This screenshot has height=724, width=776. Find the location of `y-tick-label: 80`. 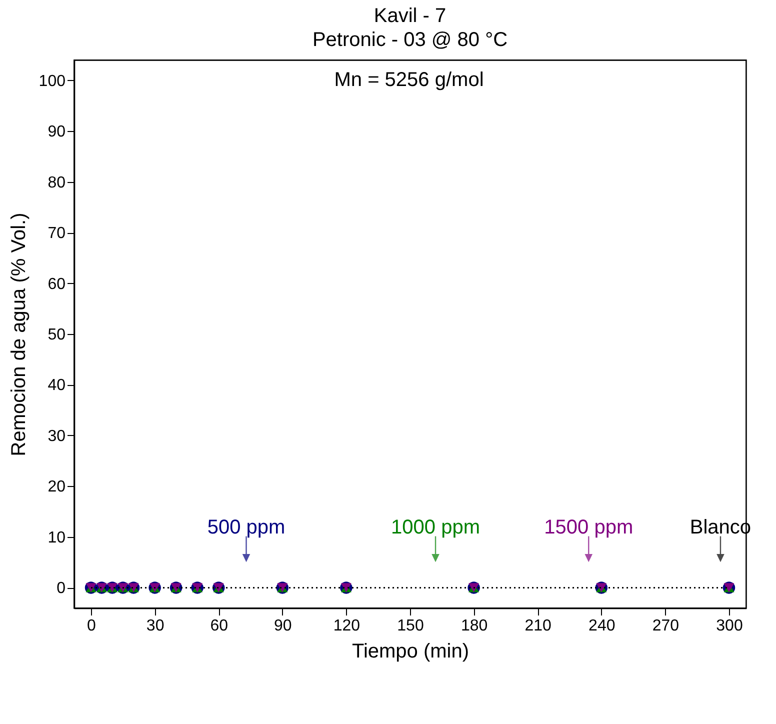

y-tick-label: 80 is located at coordinates (57, 183).